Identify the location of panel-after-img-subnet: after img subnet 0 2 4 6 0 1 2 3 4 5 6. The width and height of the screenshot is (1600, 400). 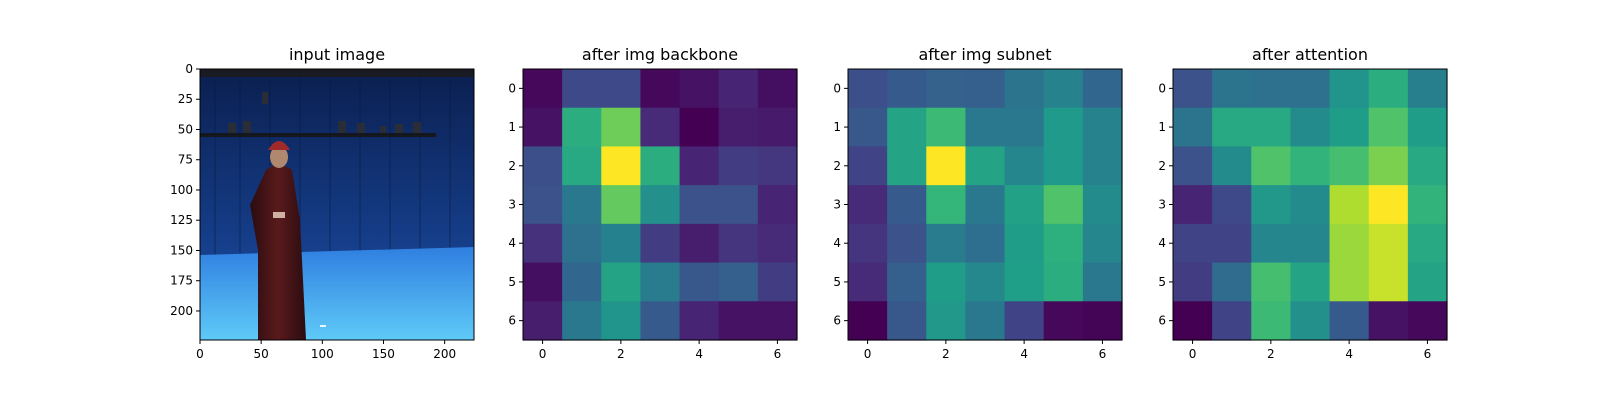
(978, 203).